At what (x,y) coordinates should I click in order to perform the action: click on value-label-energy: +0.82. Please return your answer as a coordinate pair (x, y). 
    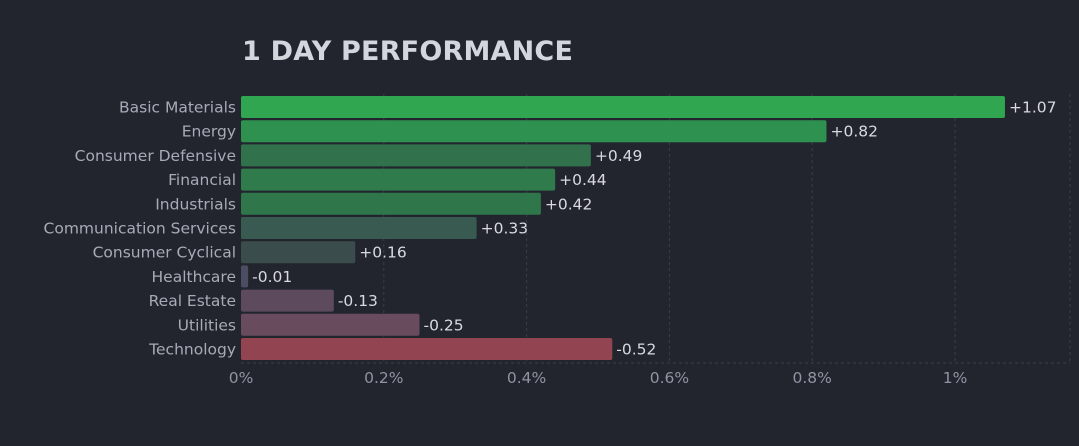
    Looking at the image, I should click on (854, 132).